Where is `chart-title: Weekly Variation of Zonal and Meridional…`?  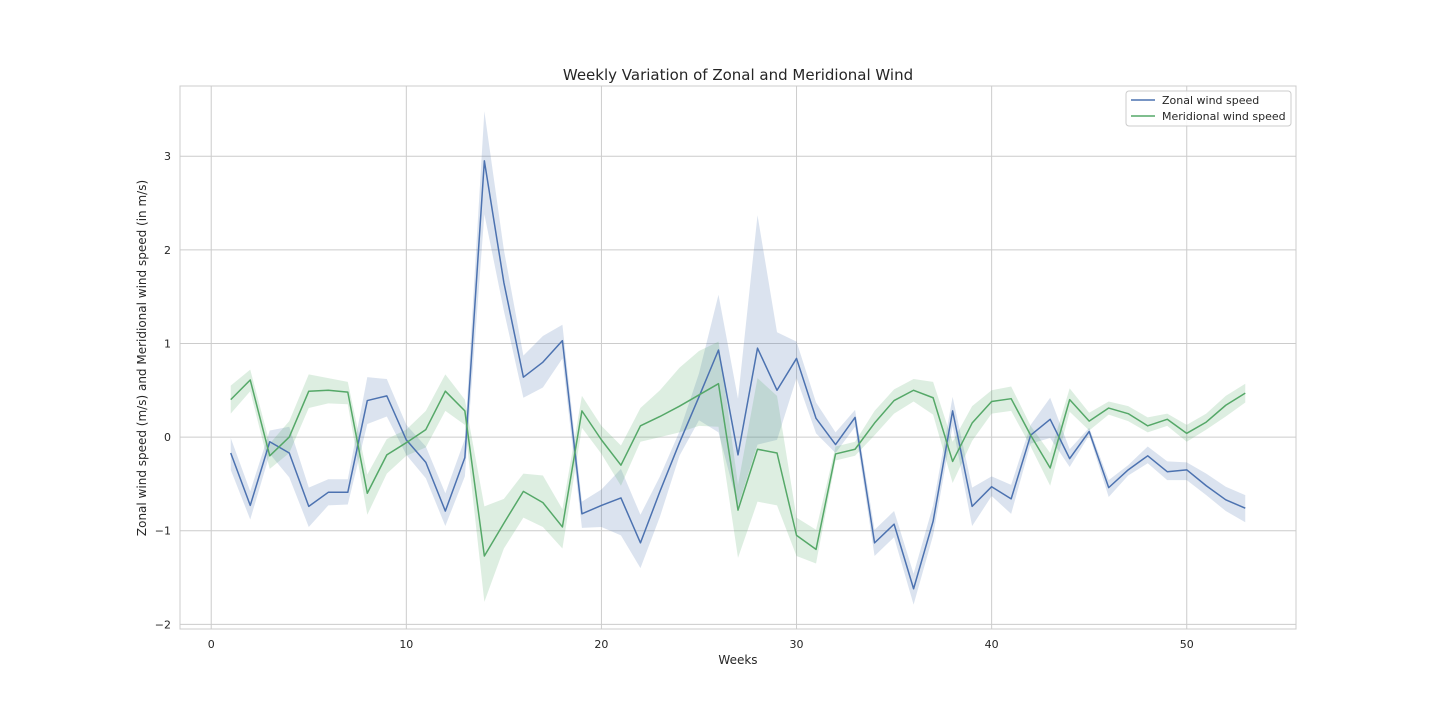 chart-title: Weekly Variation of Zonal and Meridional… is located at coordinates (738, 75).